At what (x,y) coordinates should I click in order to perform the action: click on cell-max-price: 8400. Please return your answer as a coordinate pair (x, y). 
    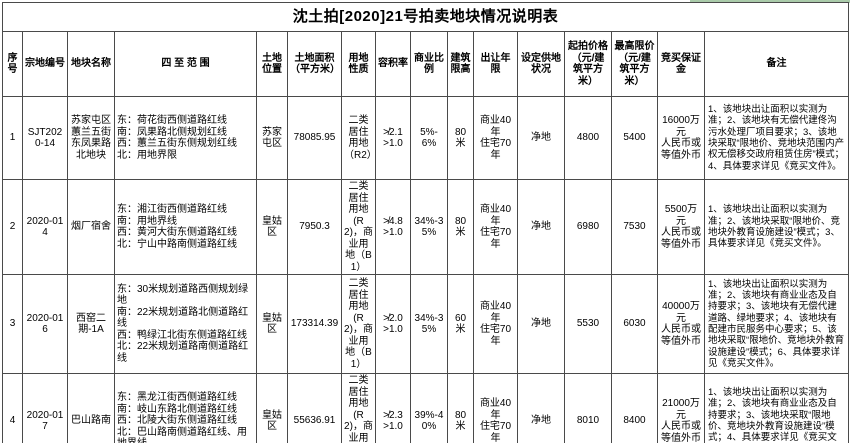
    Looking at the image, I should click on (634, 408).